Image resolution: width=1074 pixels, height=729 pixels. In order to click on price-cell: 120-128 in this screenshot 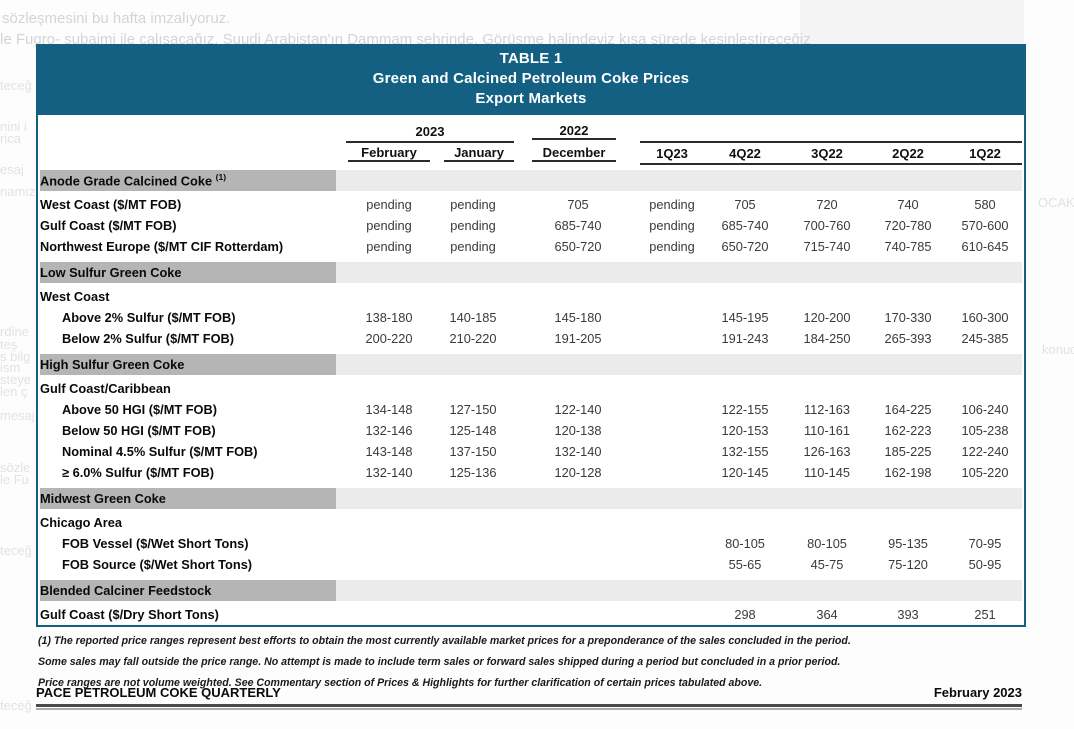, I will do `click(578, 472)`.